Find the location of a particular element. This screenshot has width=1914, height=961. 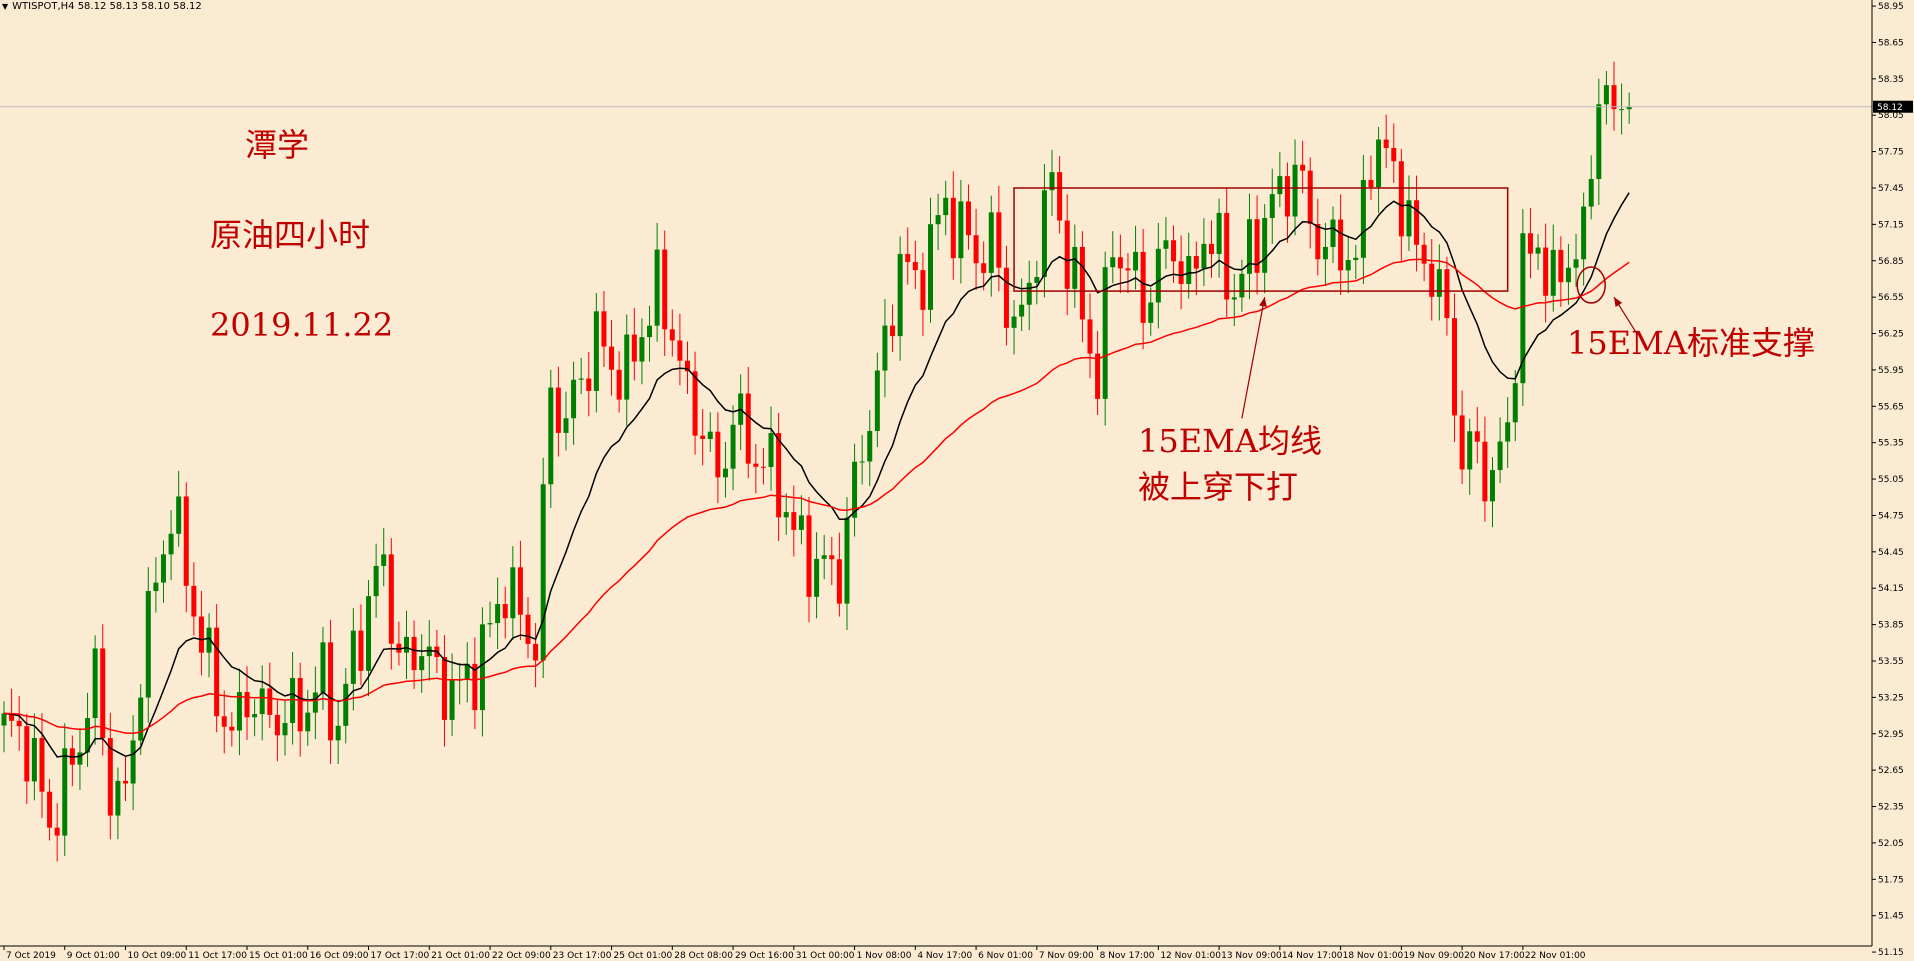

y-tick-label: 52.05 is located at coordinates (1891, 844).